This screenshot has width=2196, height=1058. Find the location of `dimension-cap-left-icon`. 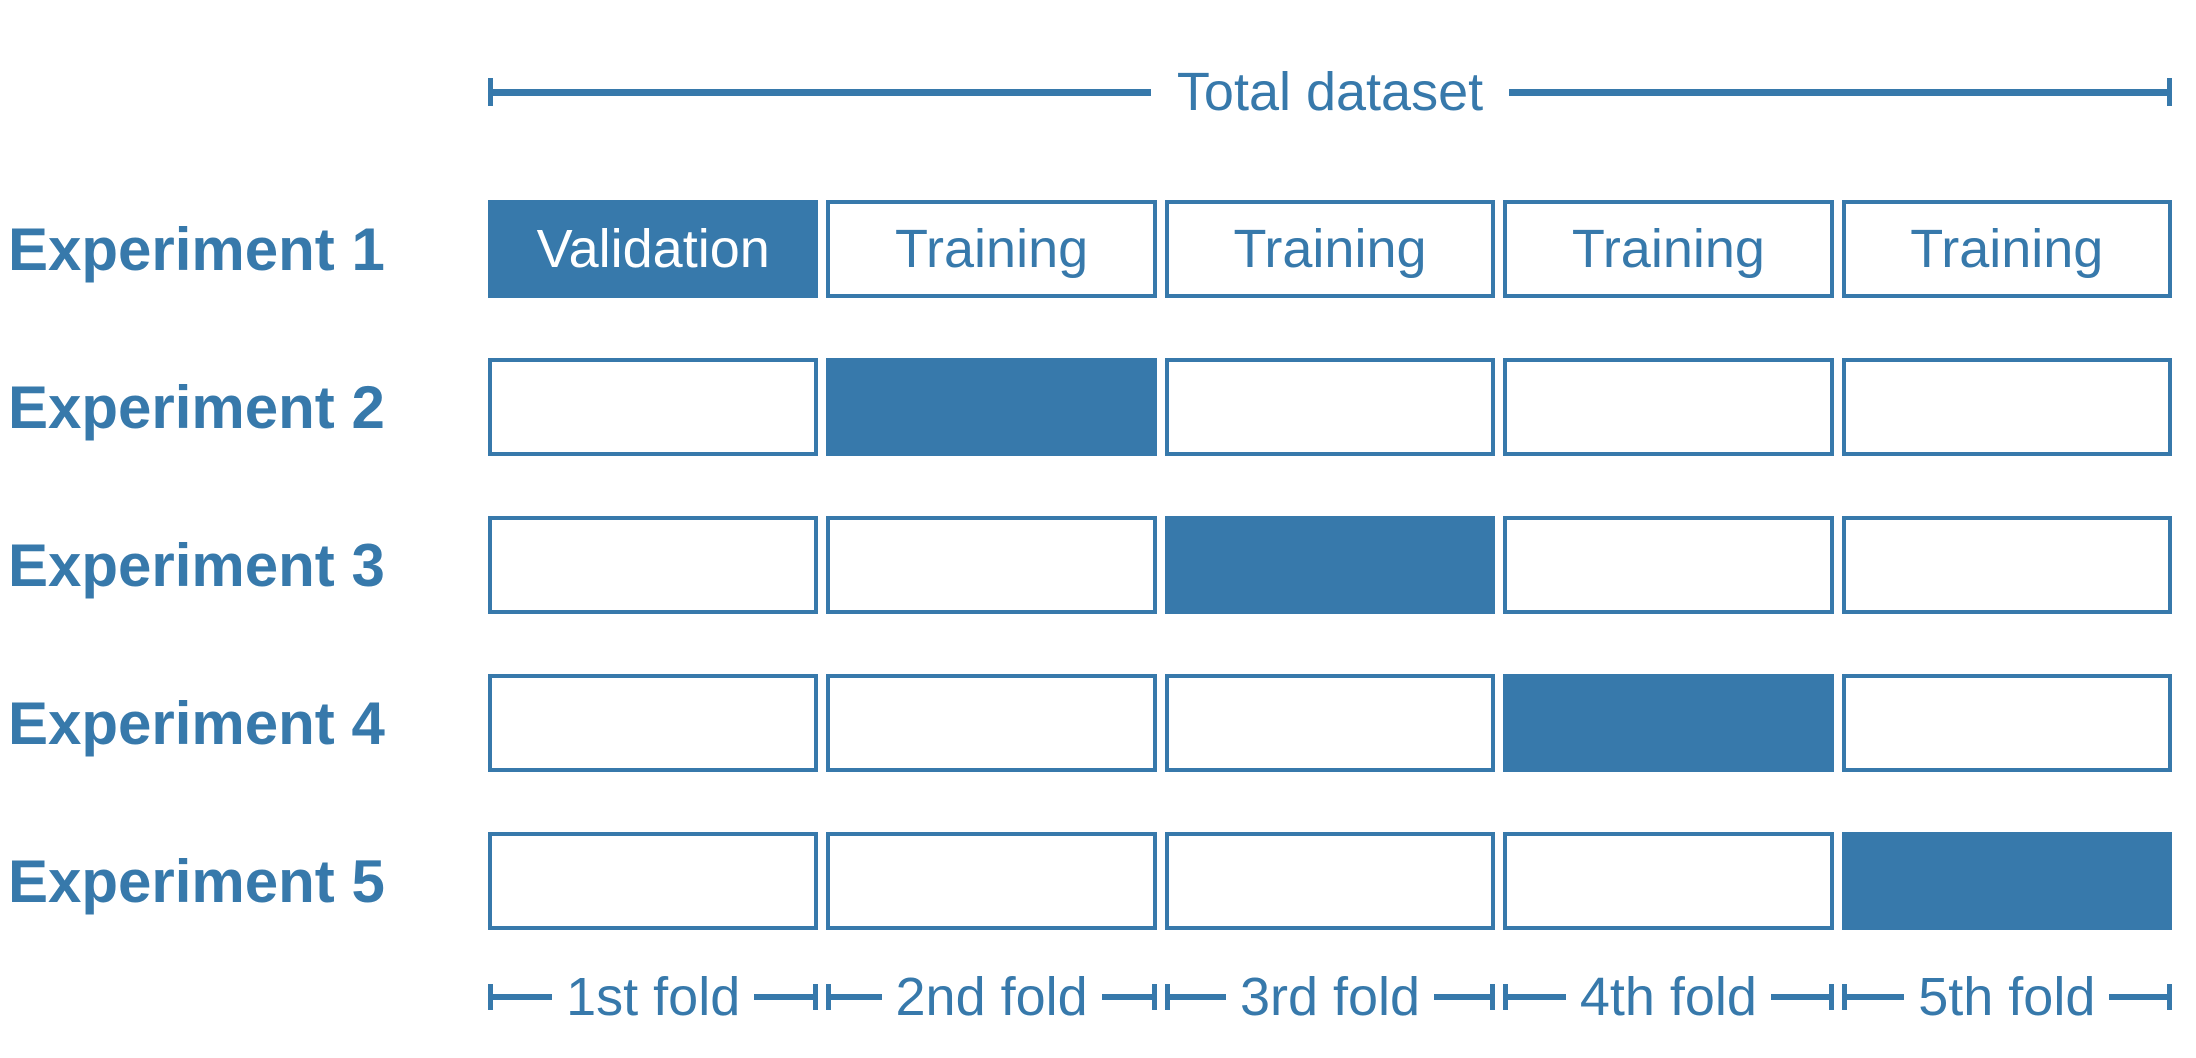

dimension-cap-left-icon is located at coordinates (490, 92).